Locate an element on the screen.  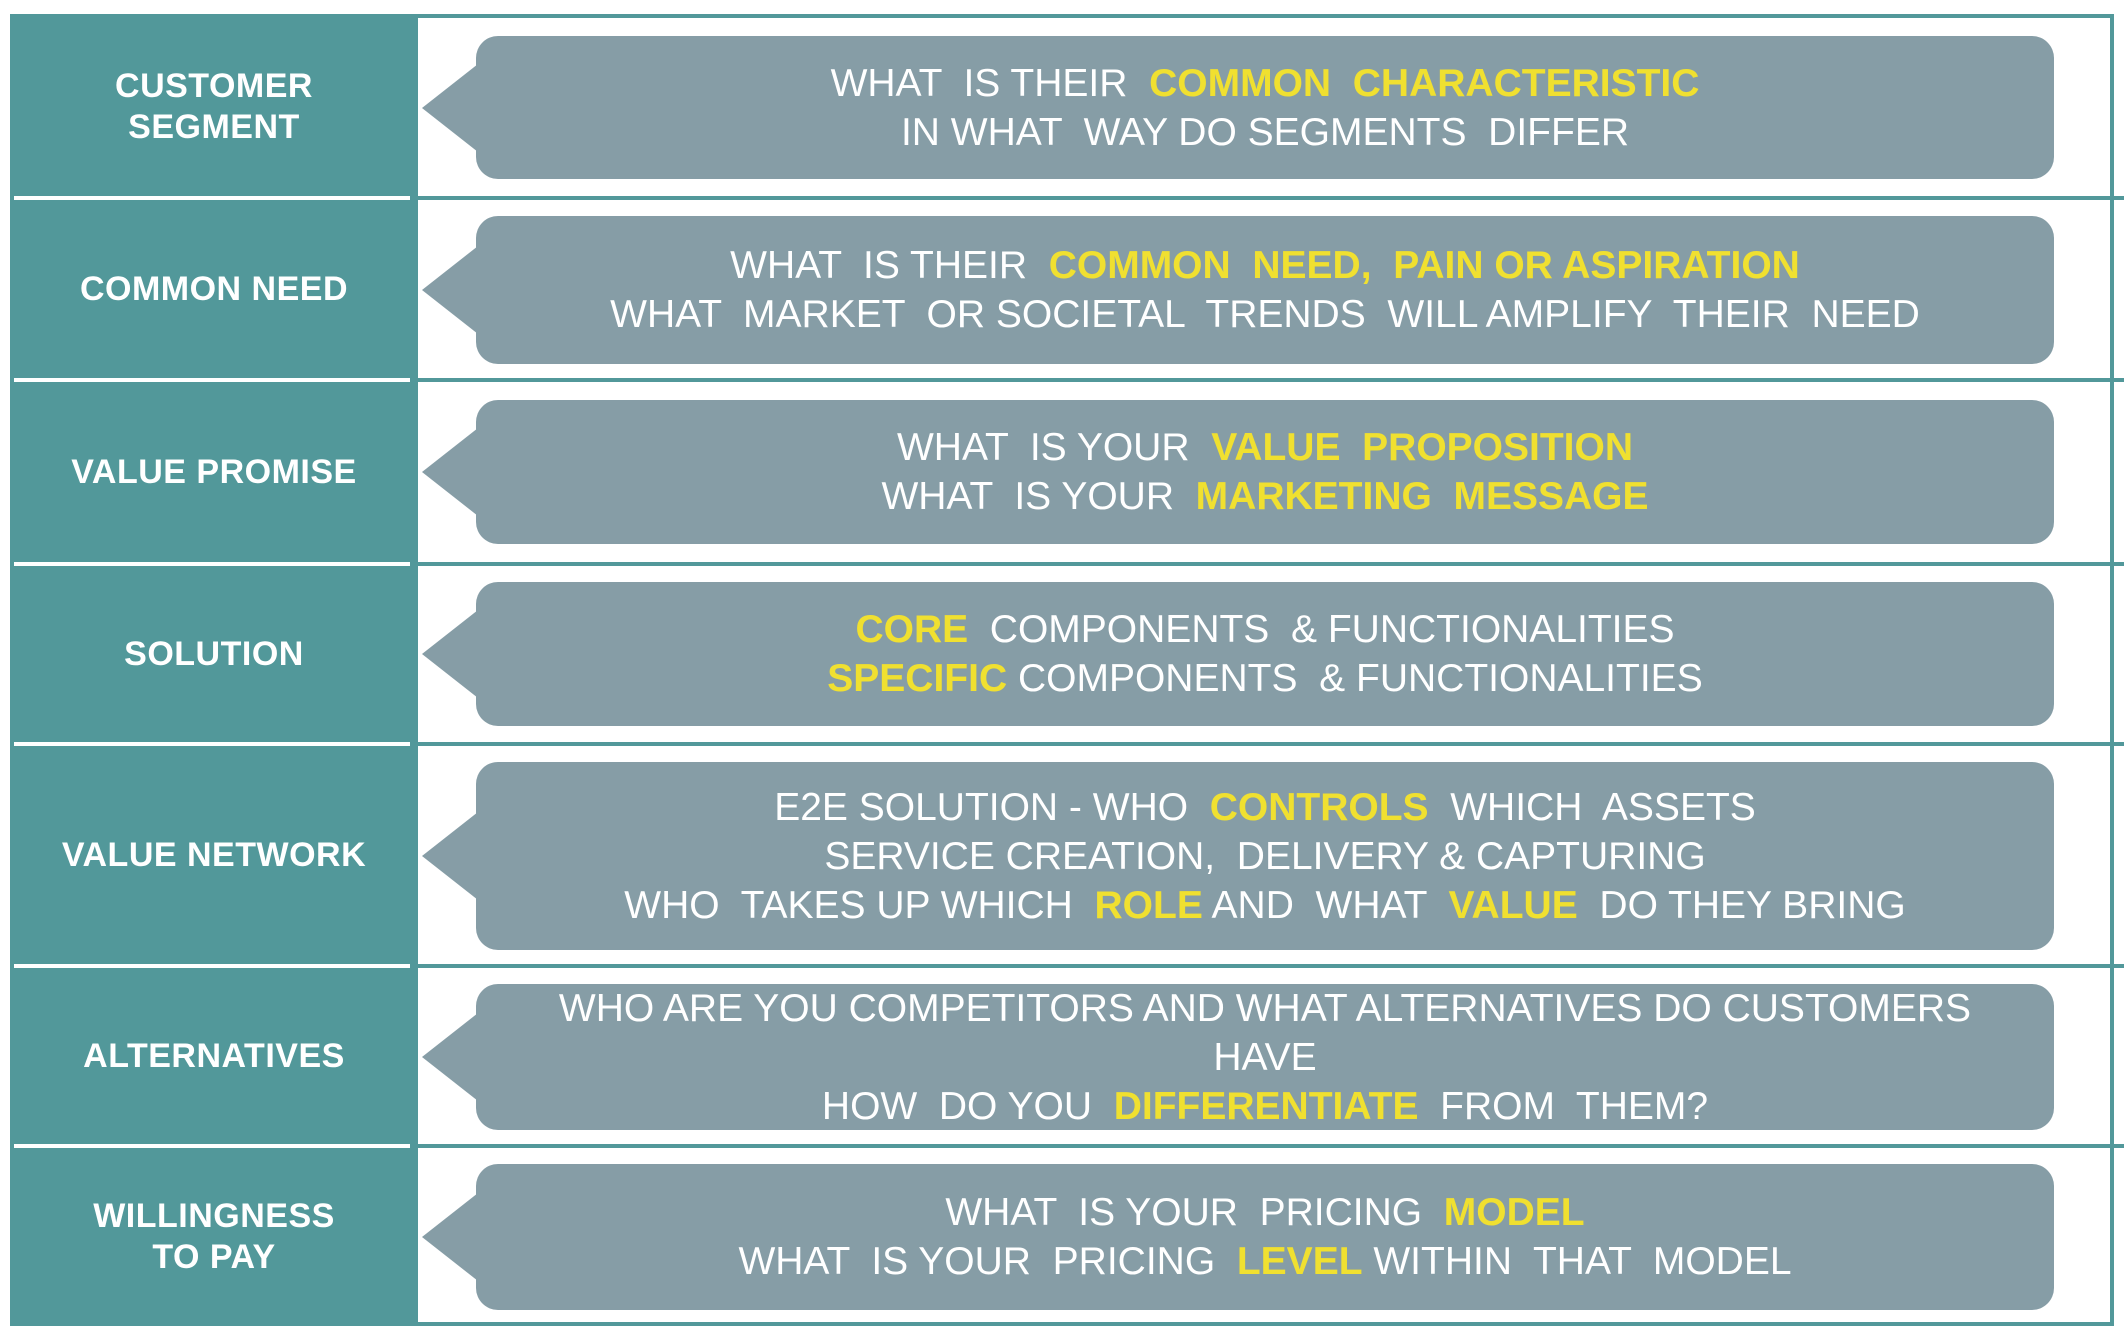
row-label: COMMON NEED is located at coordinates (214, 289).